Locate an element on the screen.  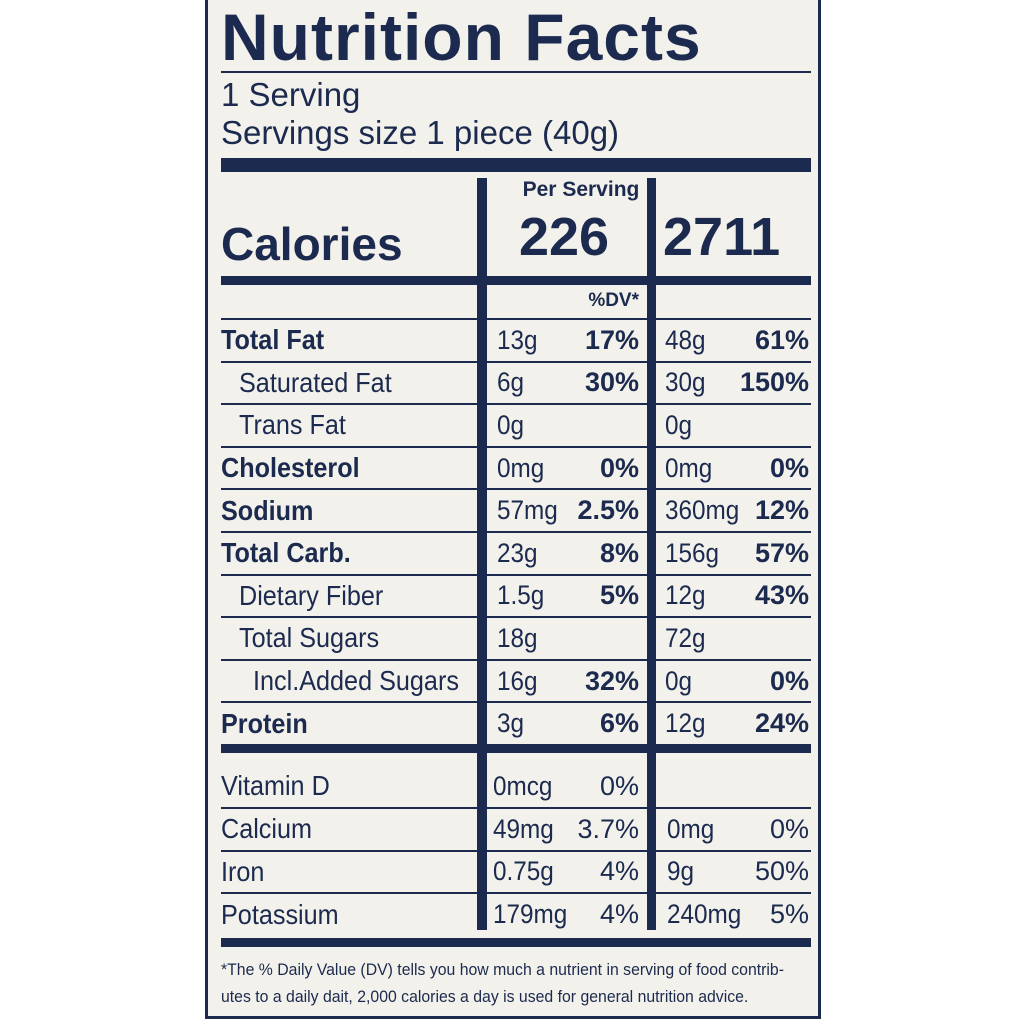
amount: 179mg is located at coordinates (530, 914).